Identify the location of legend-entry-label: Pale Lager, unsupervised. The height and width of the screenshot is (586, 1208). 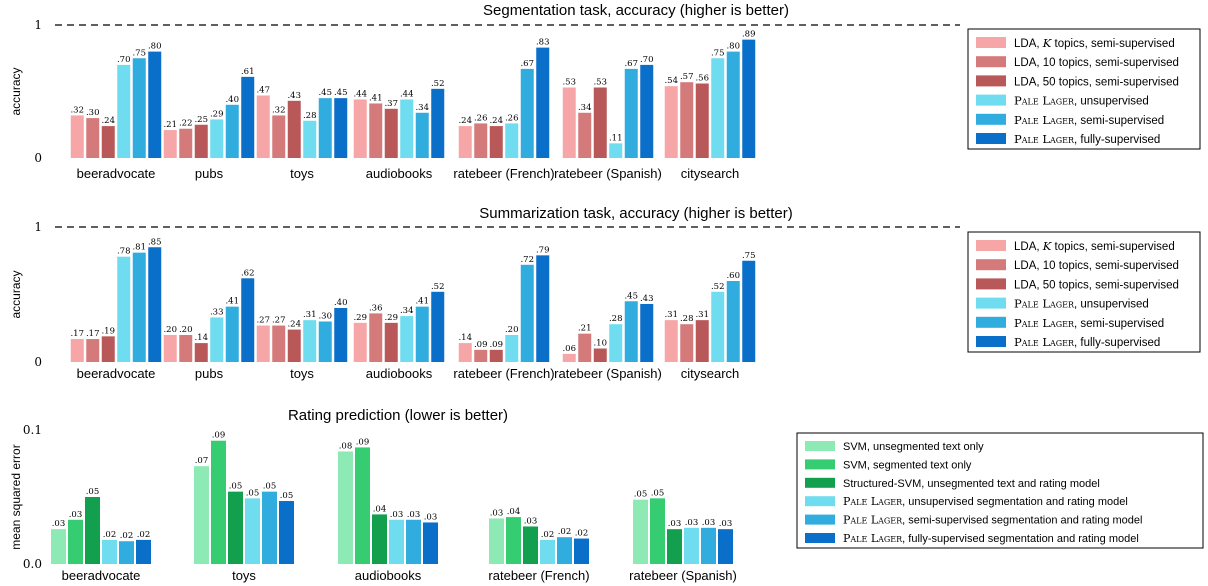
(1081, 304).